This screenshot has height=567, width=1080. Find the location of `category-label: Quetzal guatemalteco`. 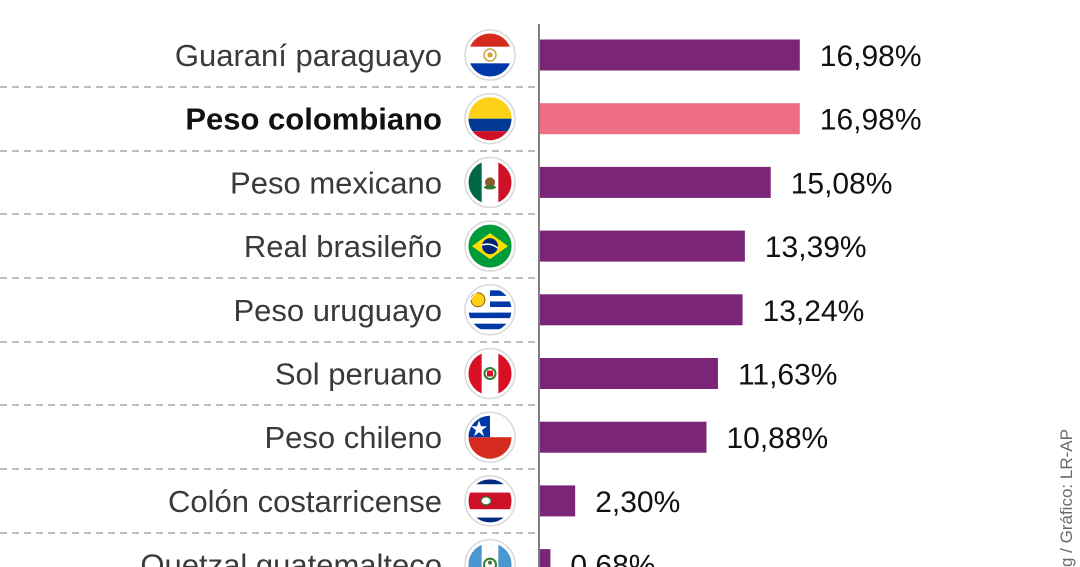

category-label: Quetzal guatemalteco is located at coordinates (291, 557).